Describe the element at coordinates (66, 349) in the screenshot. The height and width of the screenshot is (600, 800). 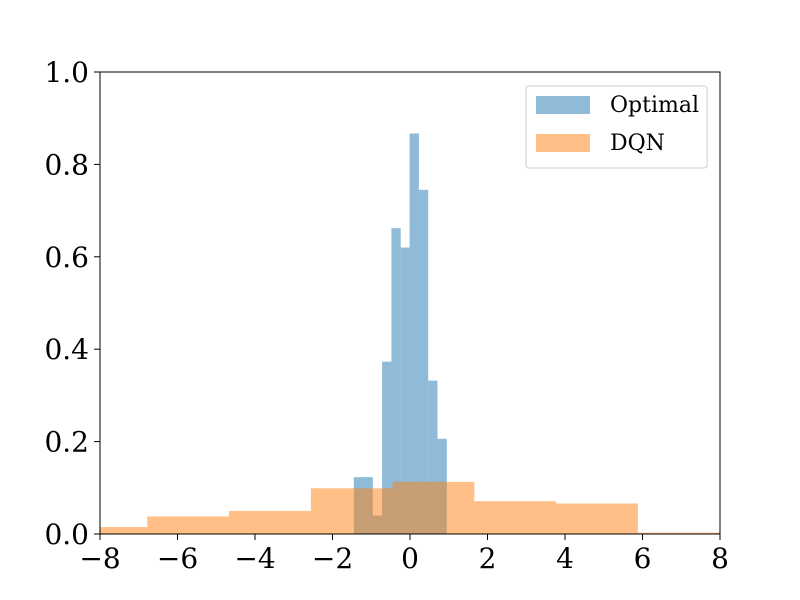
I see `y-tick-label: 0.4` at that location.